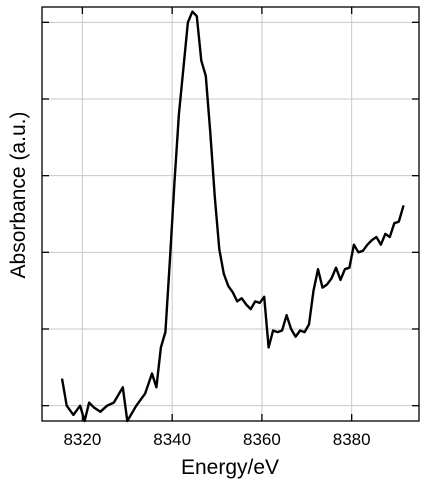  Describe the element at coordinates (18, 195) in the screenshot. I see `y-axis-label: Absorbance (a.u.)` at that location.